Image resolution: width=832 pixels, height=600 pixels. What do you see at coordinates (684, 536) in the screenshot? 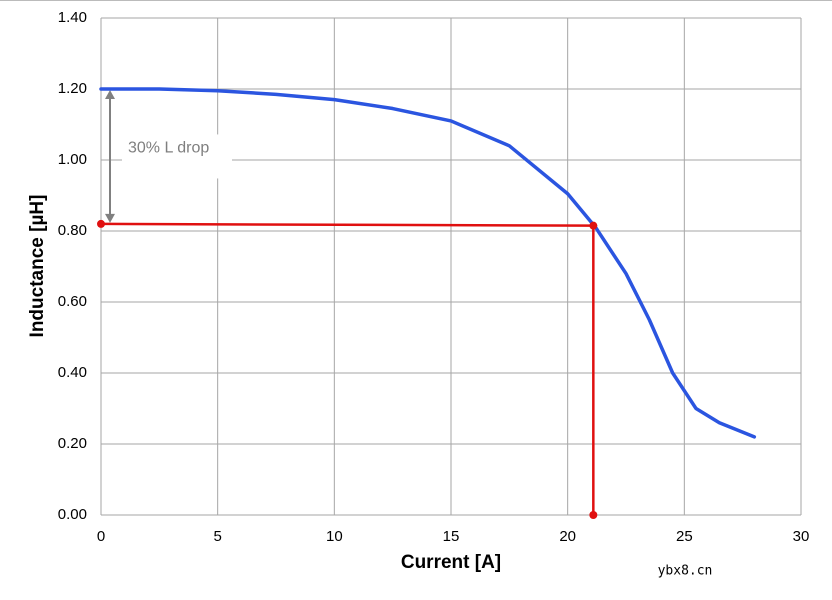
I see `x-tick-label: 25` at bounding box center [684, 536].